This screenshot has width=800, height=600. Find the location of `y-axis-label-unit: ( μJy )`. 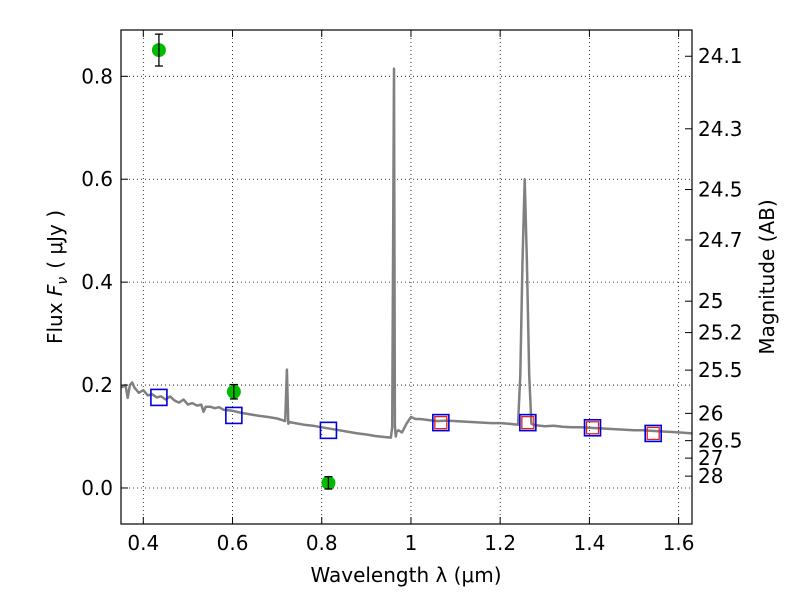

y-axis-label-unit: ( μJy ) is located at coordinates (55, 239).